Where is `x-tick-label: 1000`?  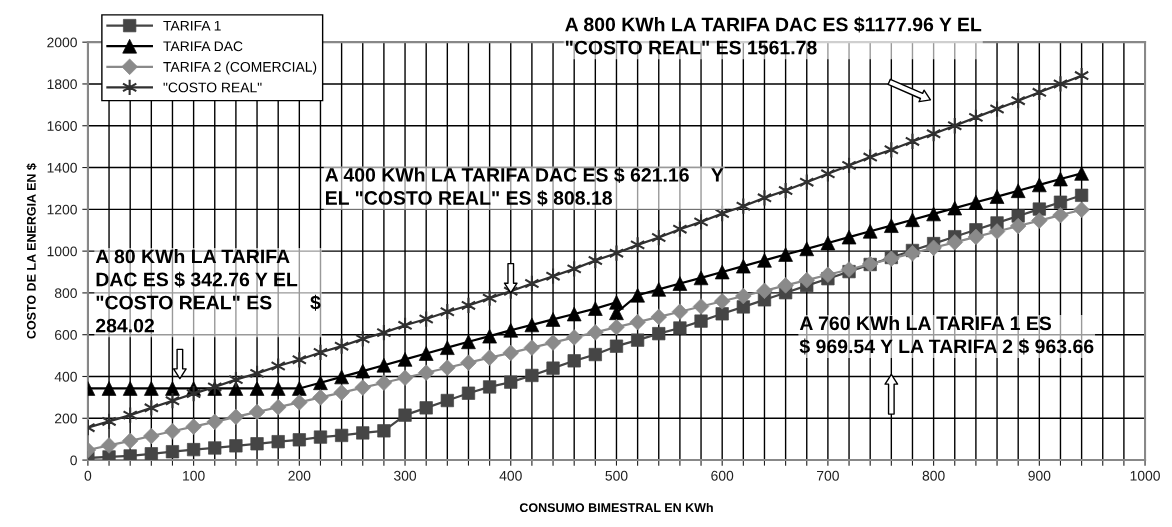
x-tick-label: 1000 is located at coordinates (1145, 475).